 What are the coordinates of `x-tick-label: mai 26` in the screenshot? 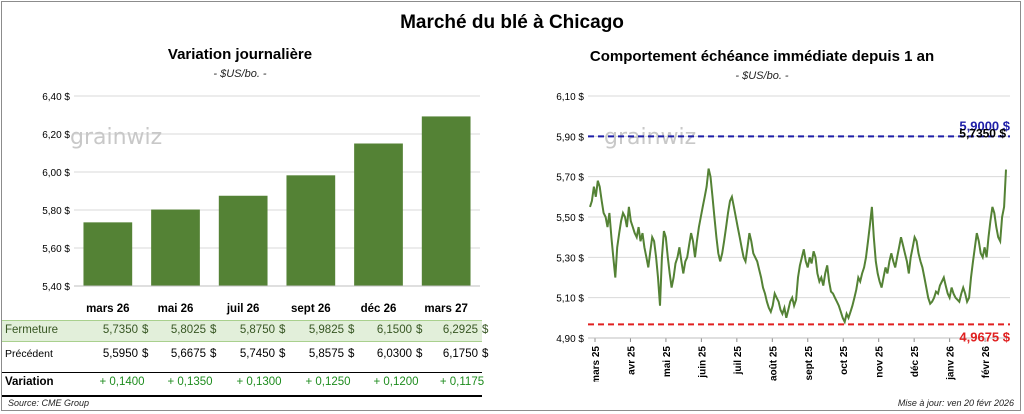 It's located at (176, 309).